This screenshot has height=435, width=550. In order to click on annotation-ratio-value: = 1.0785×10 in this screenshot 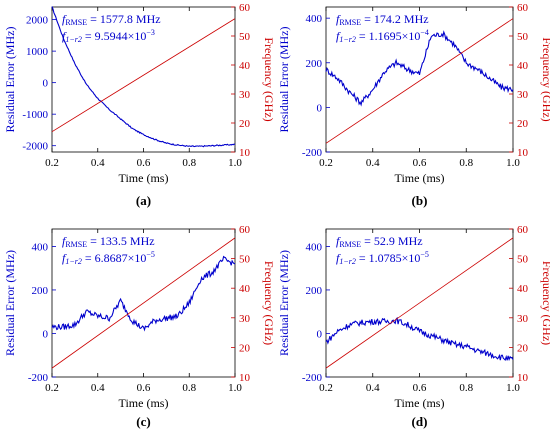, I will do `click(390, 258)`.